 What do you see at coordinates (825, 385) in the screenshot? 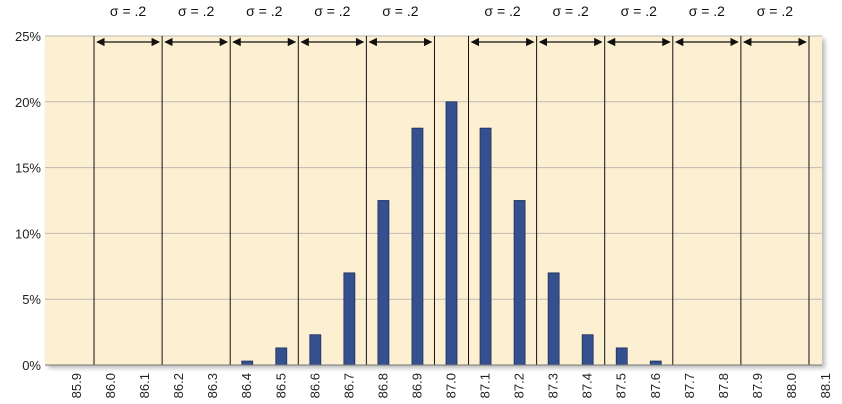
I see `x-tick-label: 88.1` at bounding box center [825, 385].